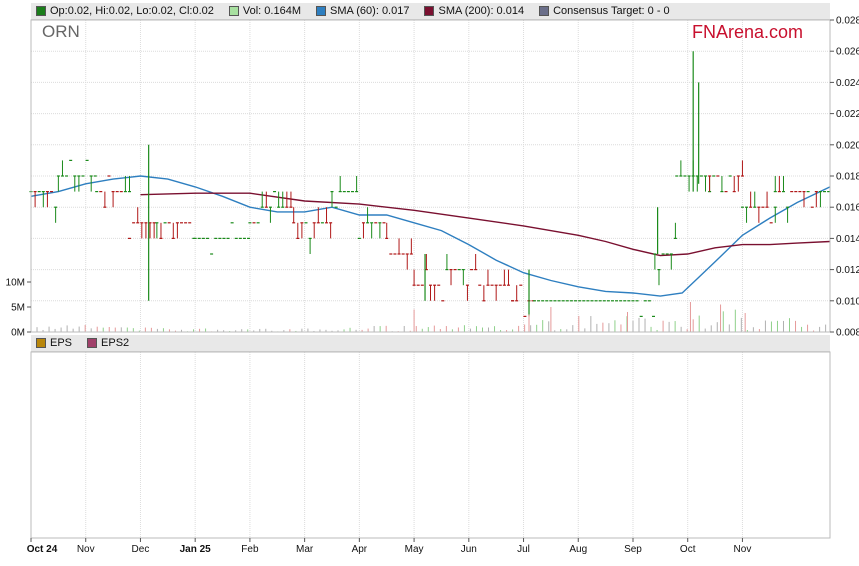 The width and height of the screenshot is (859, 566). I want to click on price-tick-label: 0.028, so click(847, 21).